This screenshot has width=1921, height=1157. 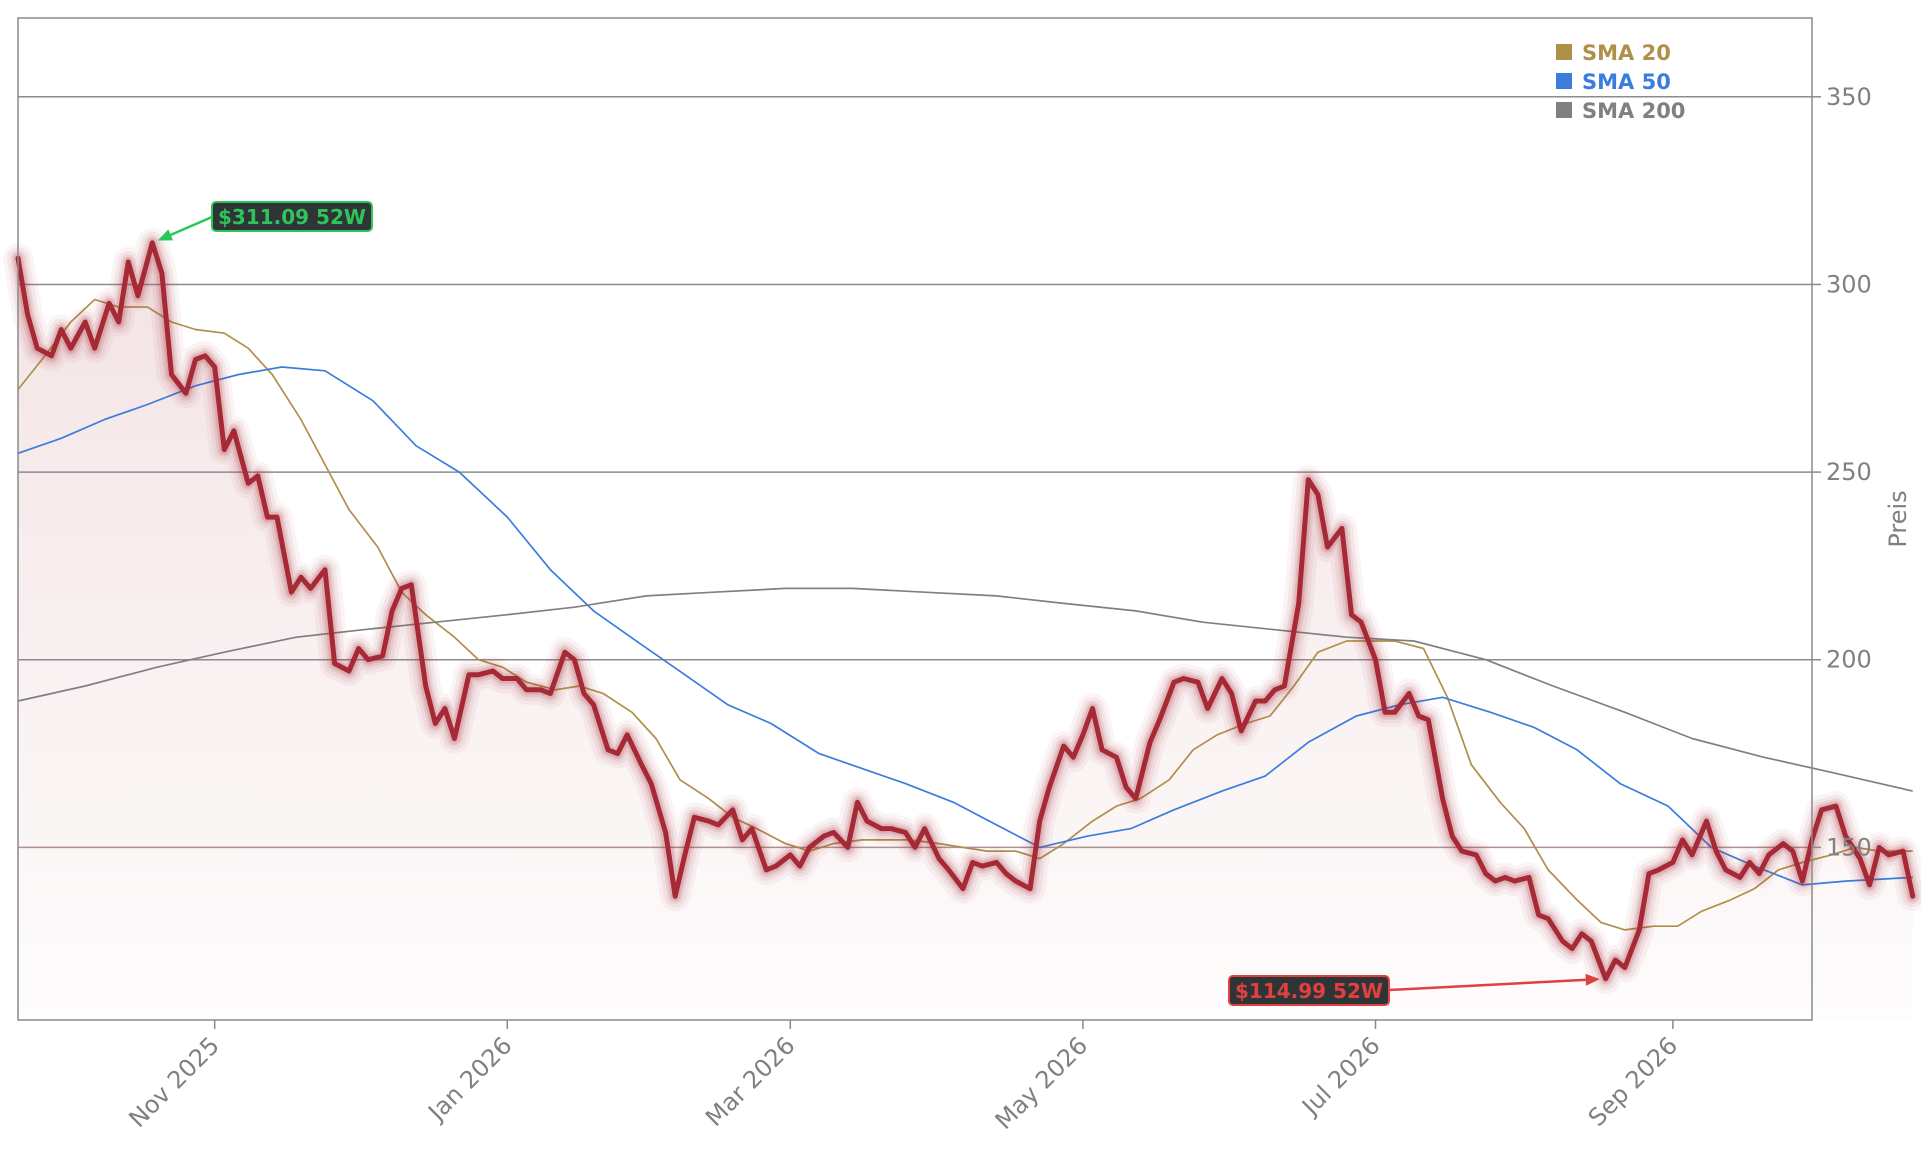 I want to click on annotation-label: $311.09 52W, so click(x=292, y=217).